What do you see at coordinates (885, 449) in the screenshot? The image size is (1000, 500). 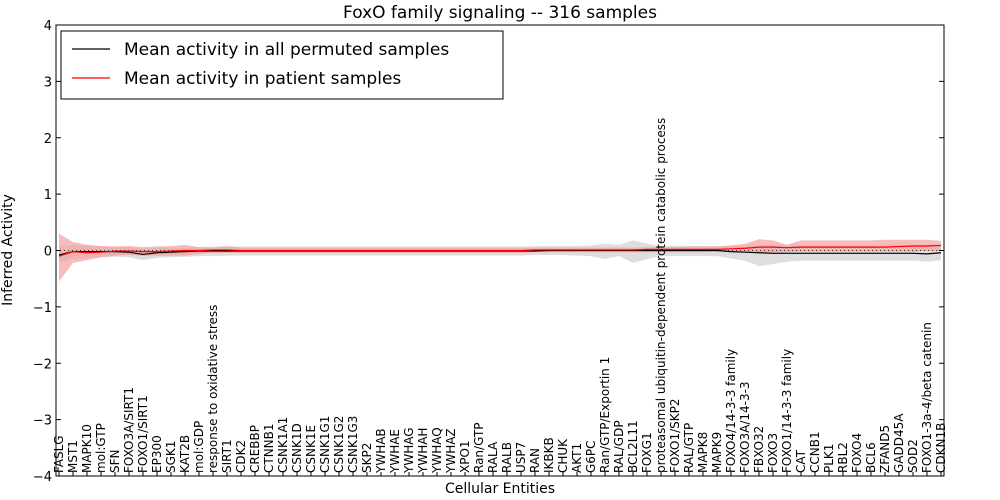 I see `x-tick-label: ZFAND5` at bounding box center [885, 449].